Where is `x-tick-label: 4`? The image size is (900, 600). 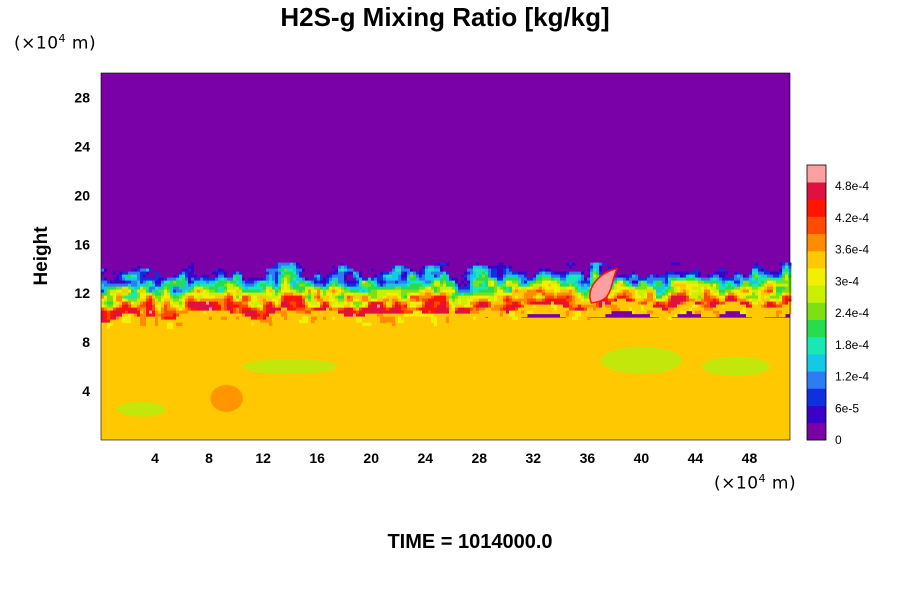
x-tick-label: 4 is located at coordinates (155, 458).